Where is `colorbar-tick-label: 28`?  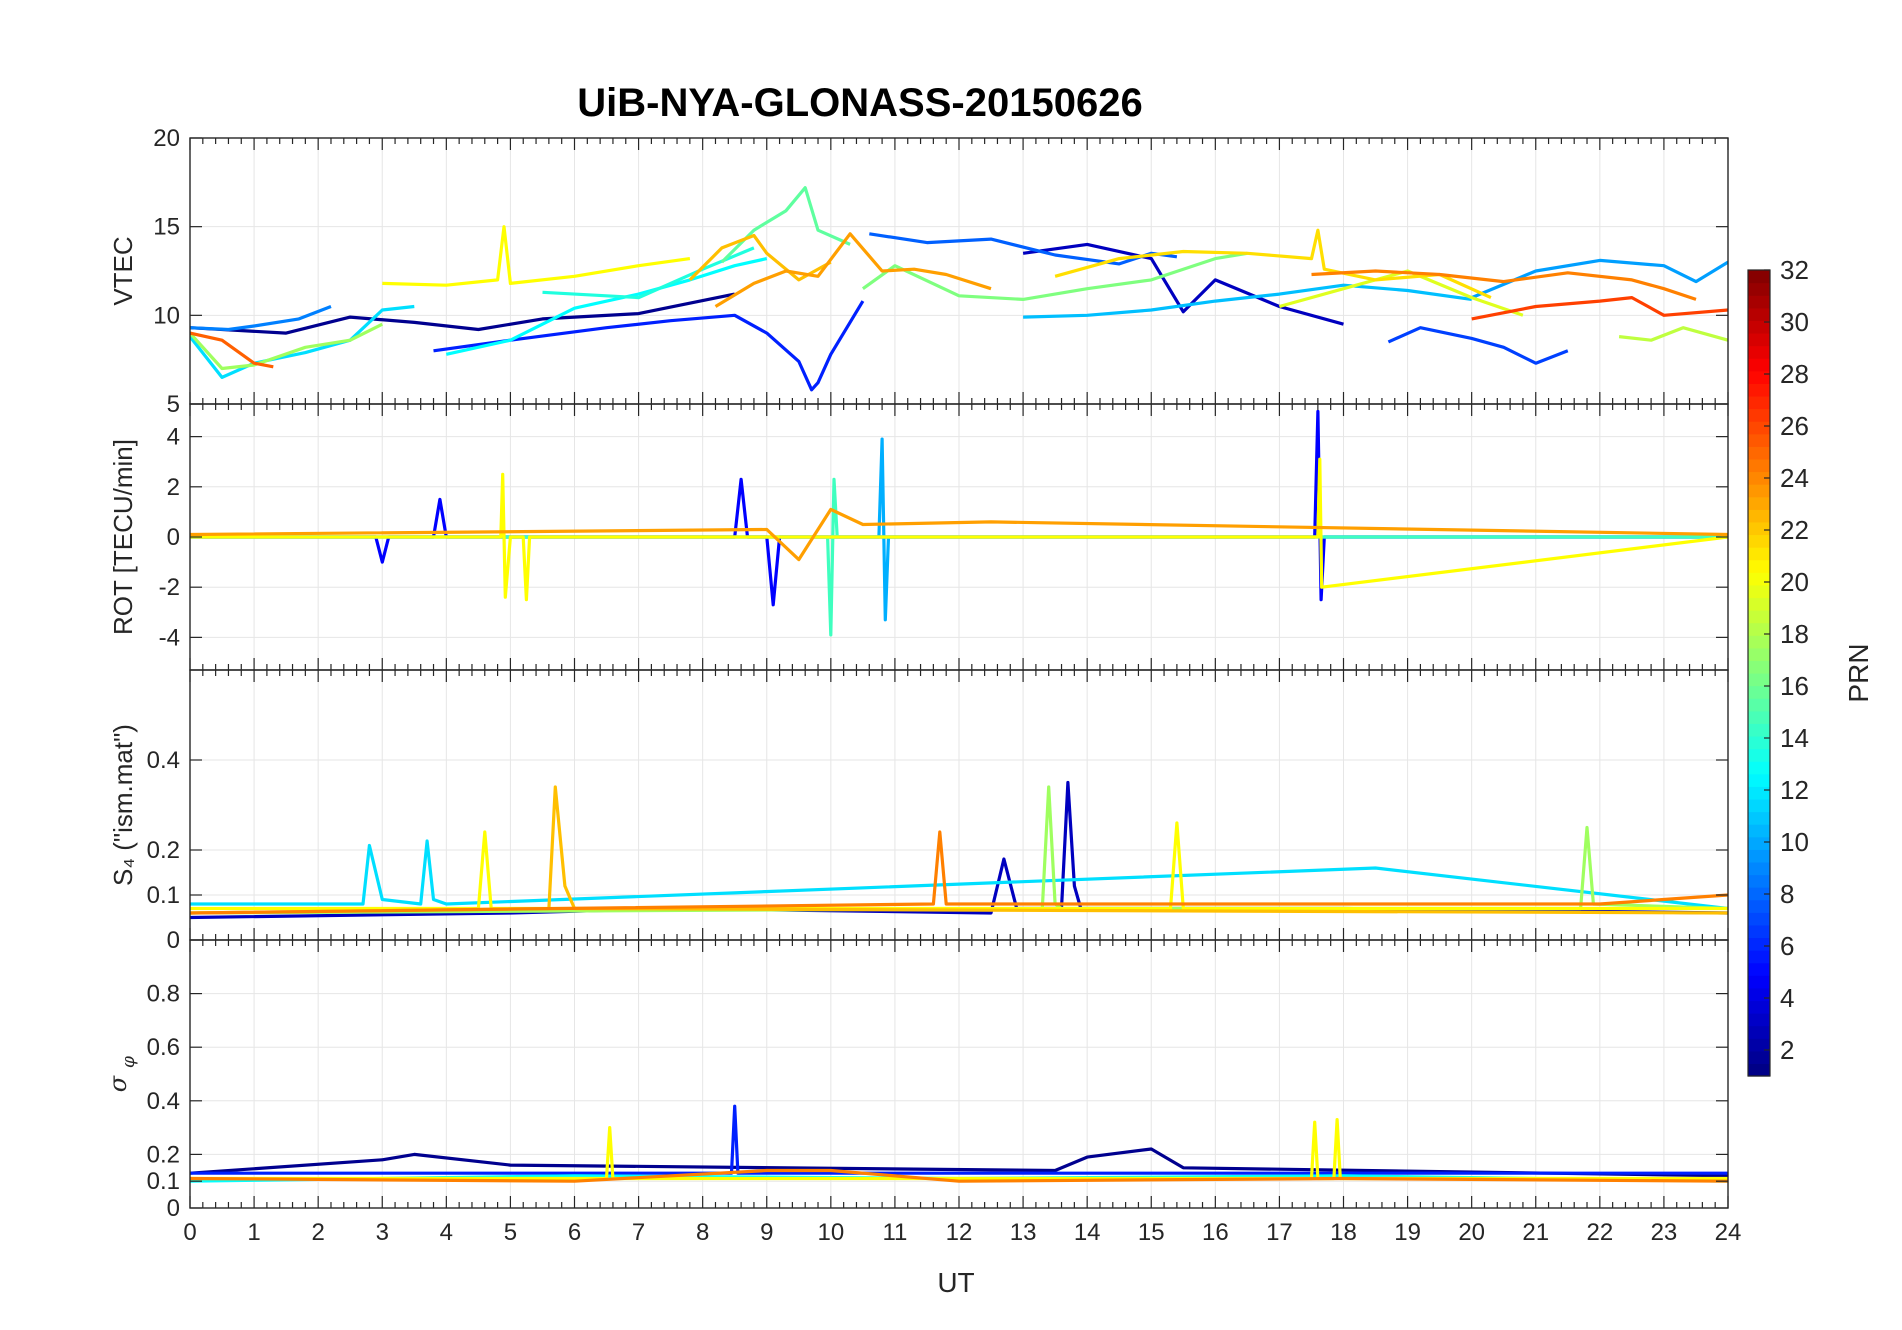 colorbar-tick-label: 28 is located at coordinates (1794, 374).